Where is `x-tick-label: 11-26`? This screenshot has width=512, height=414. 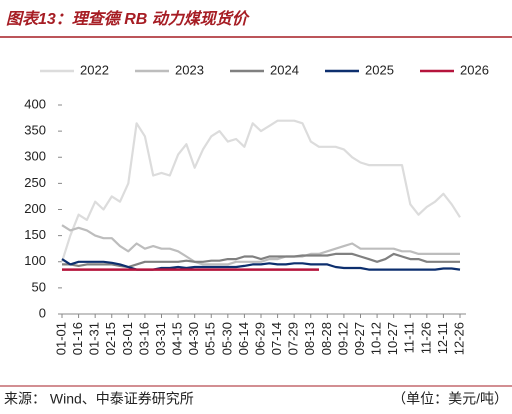
x-tick-label: 11-26 is located at coordinates (425, 338).